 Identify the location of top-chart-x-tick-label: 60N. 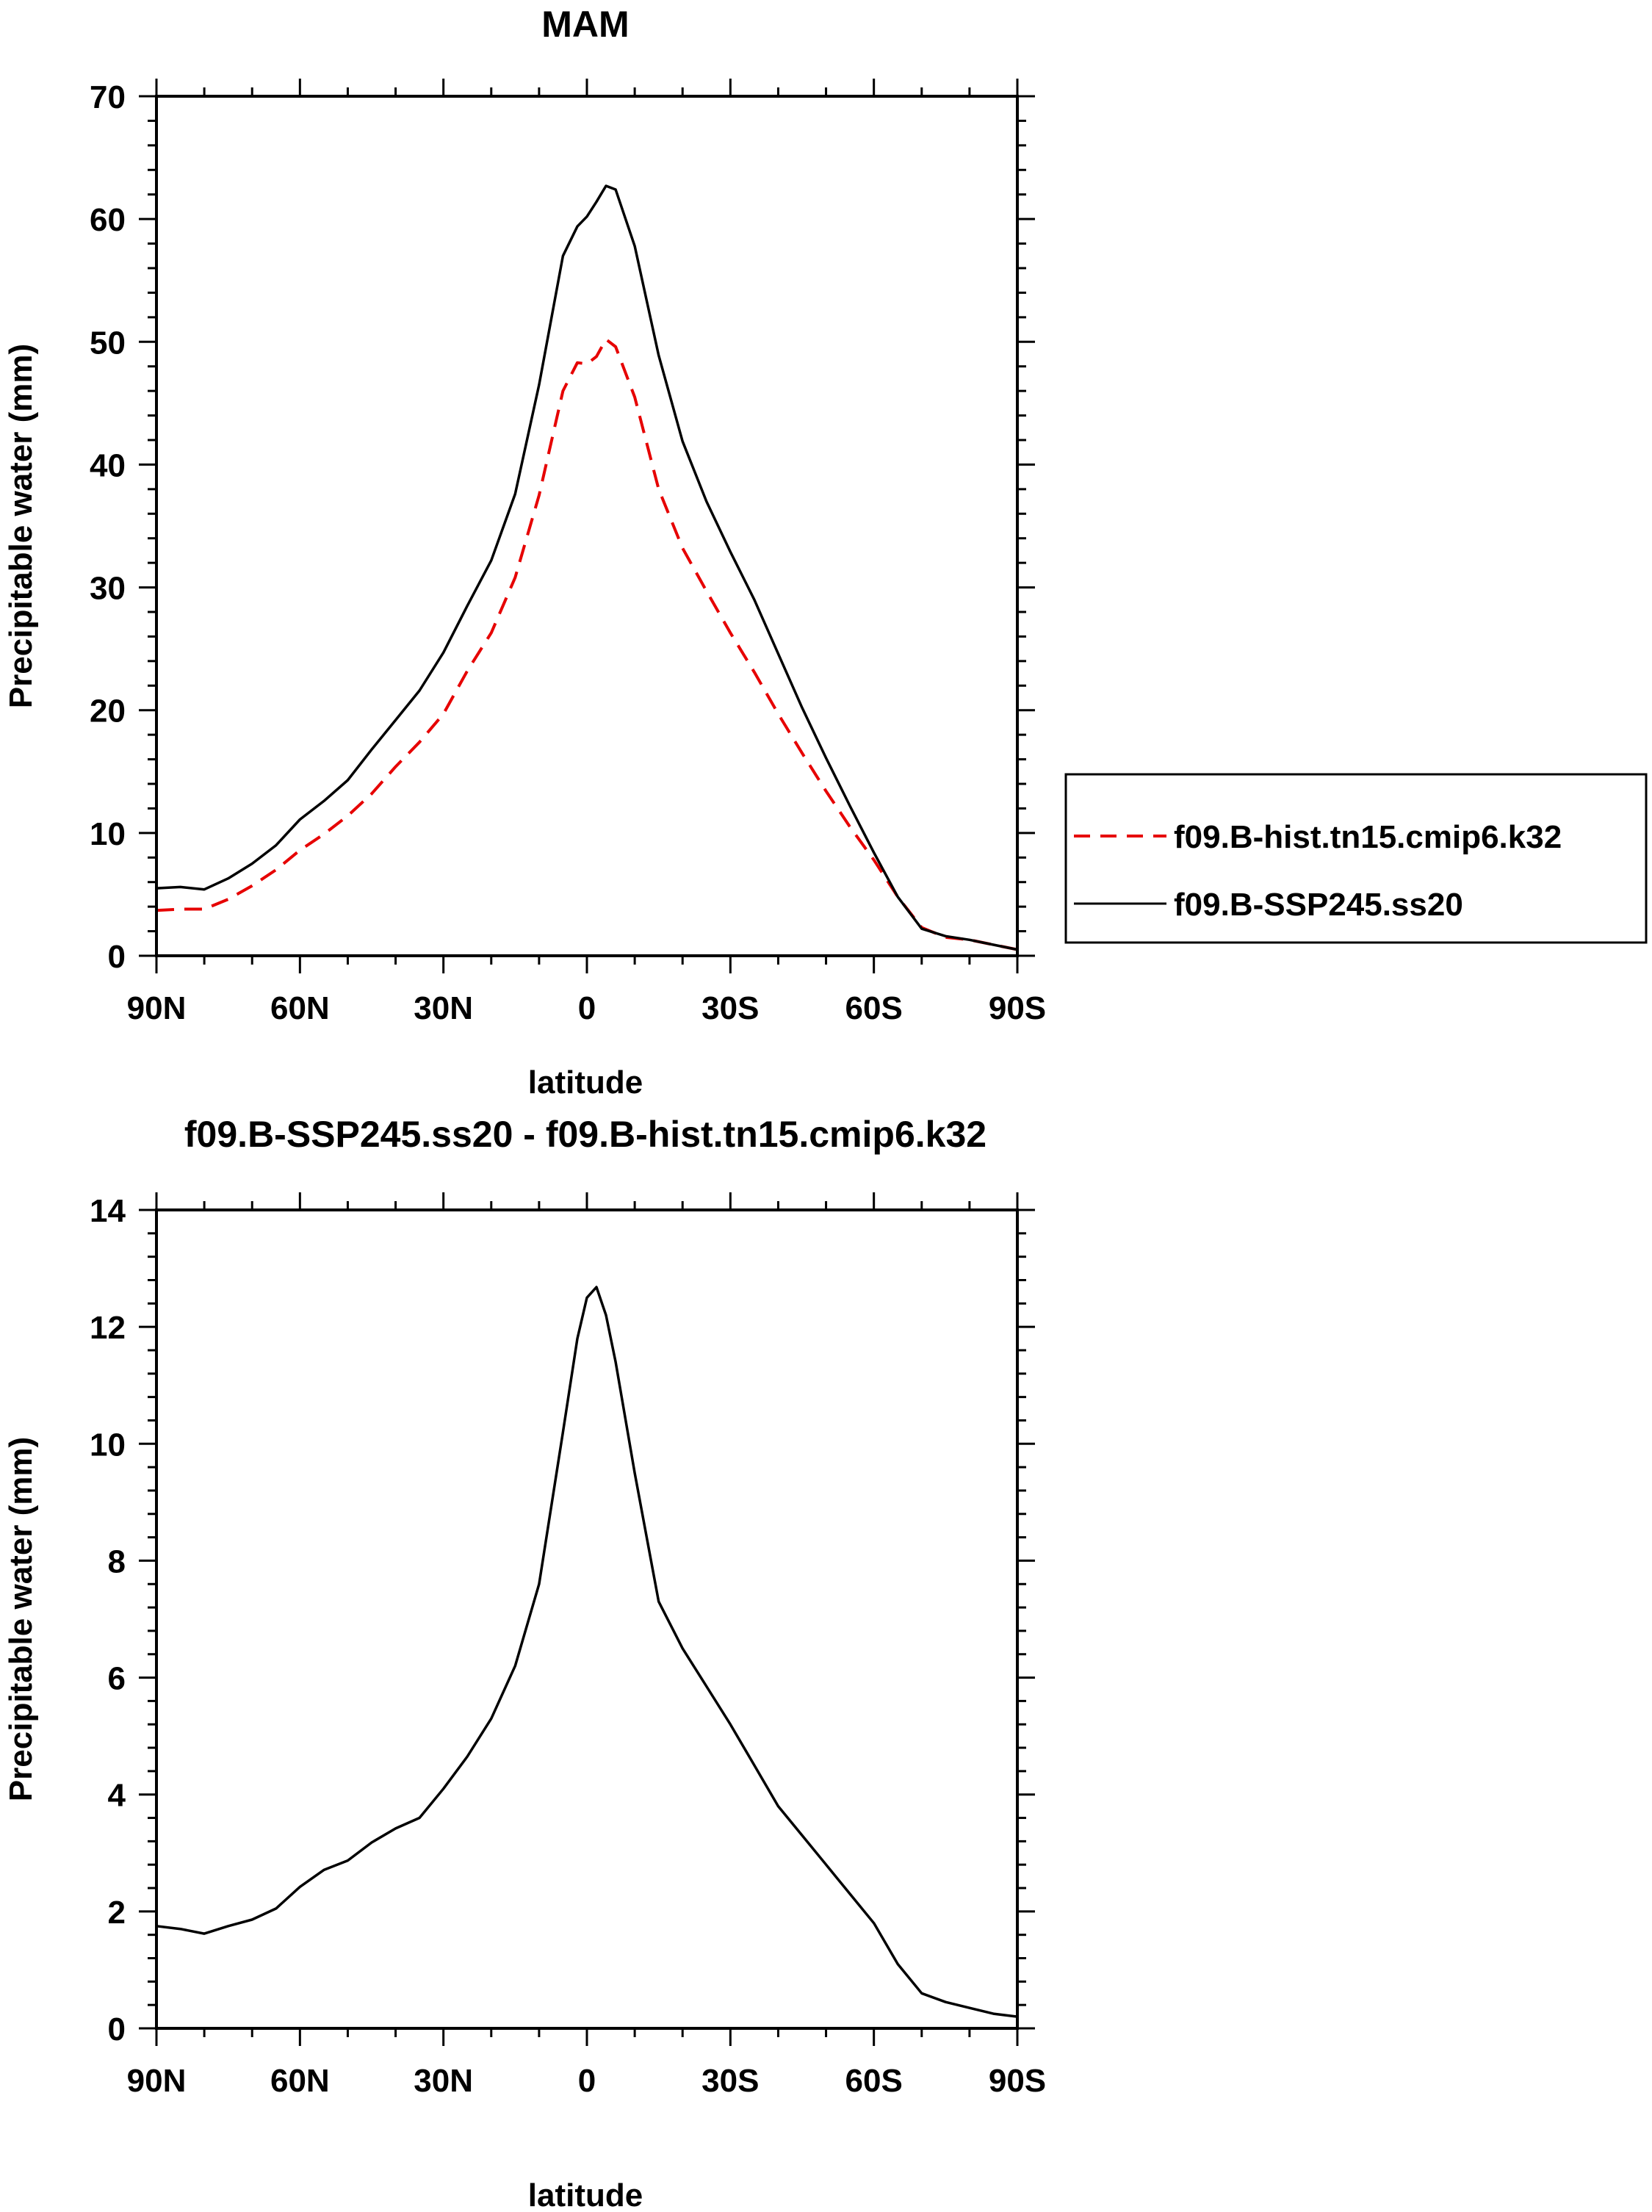
(300, 1008).